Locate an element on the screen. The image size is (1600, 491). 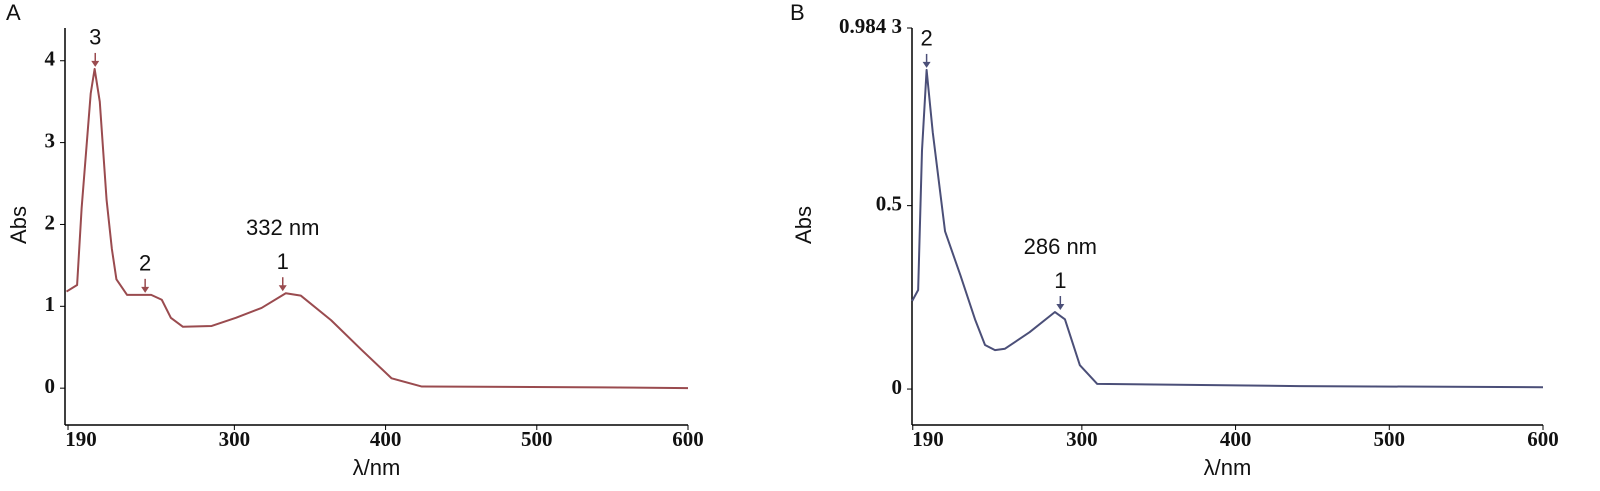
annotation-label: 286 nm is located at coordinates (1060, 246).